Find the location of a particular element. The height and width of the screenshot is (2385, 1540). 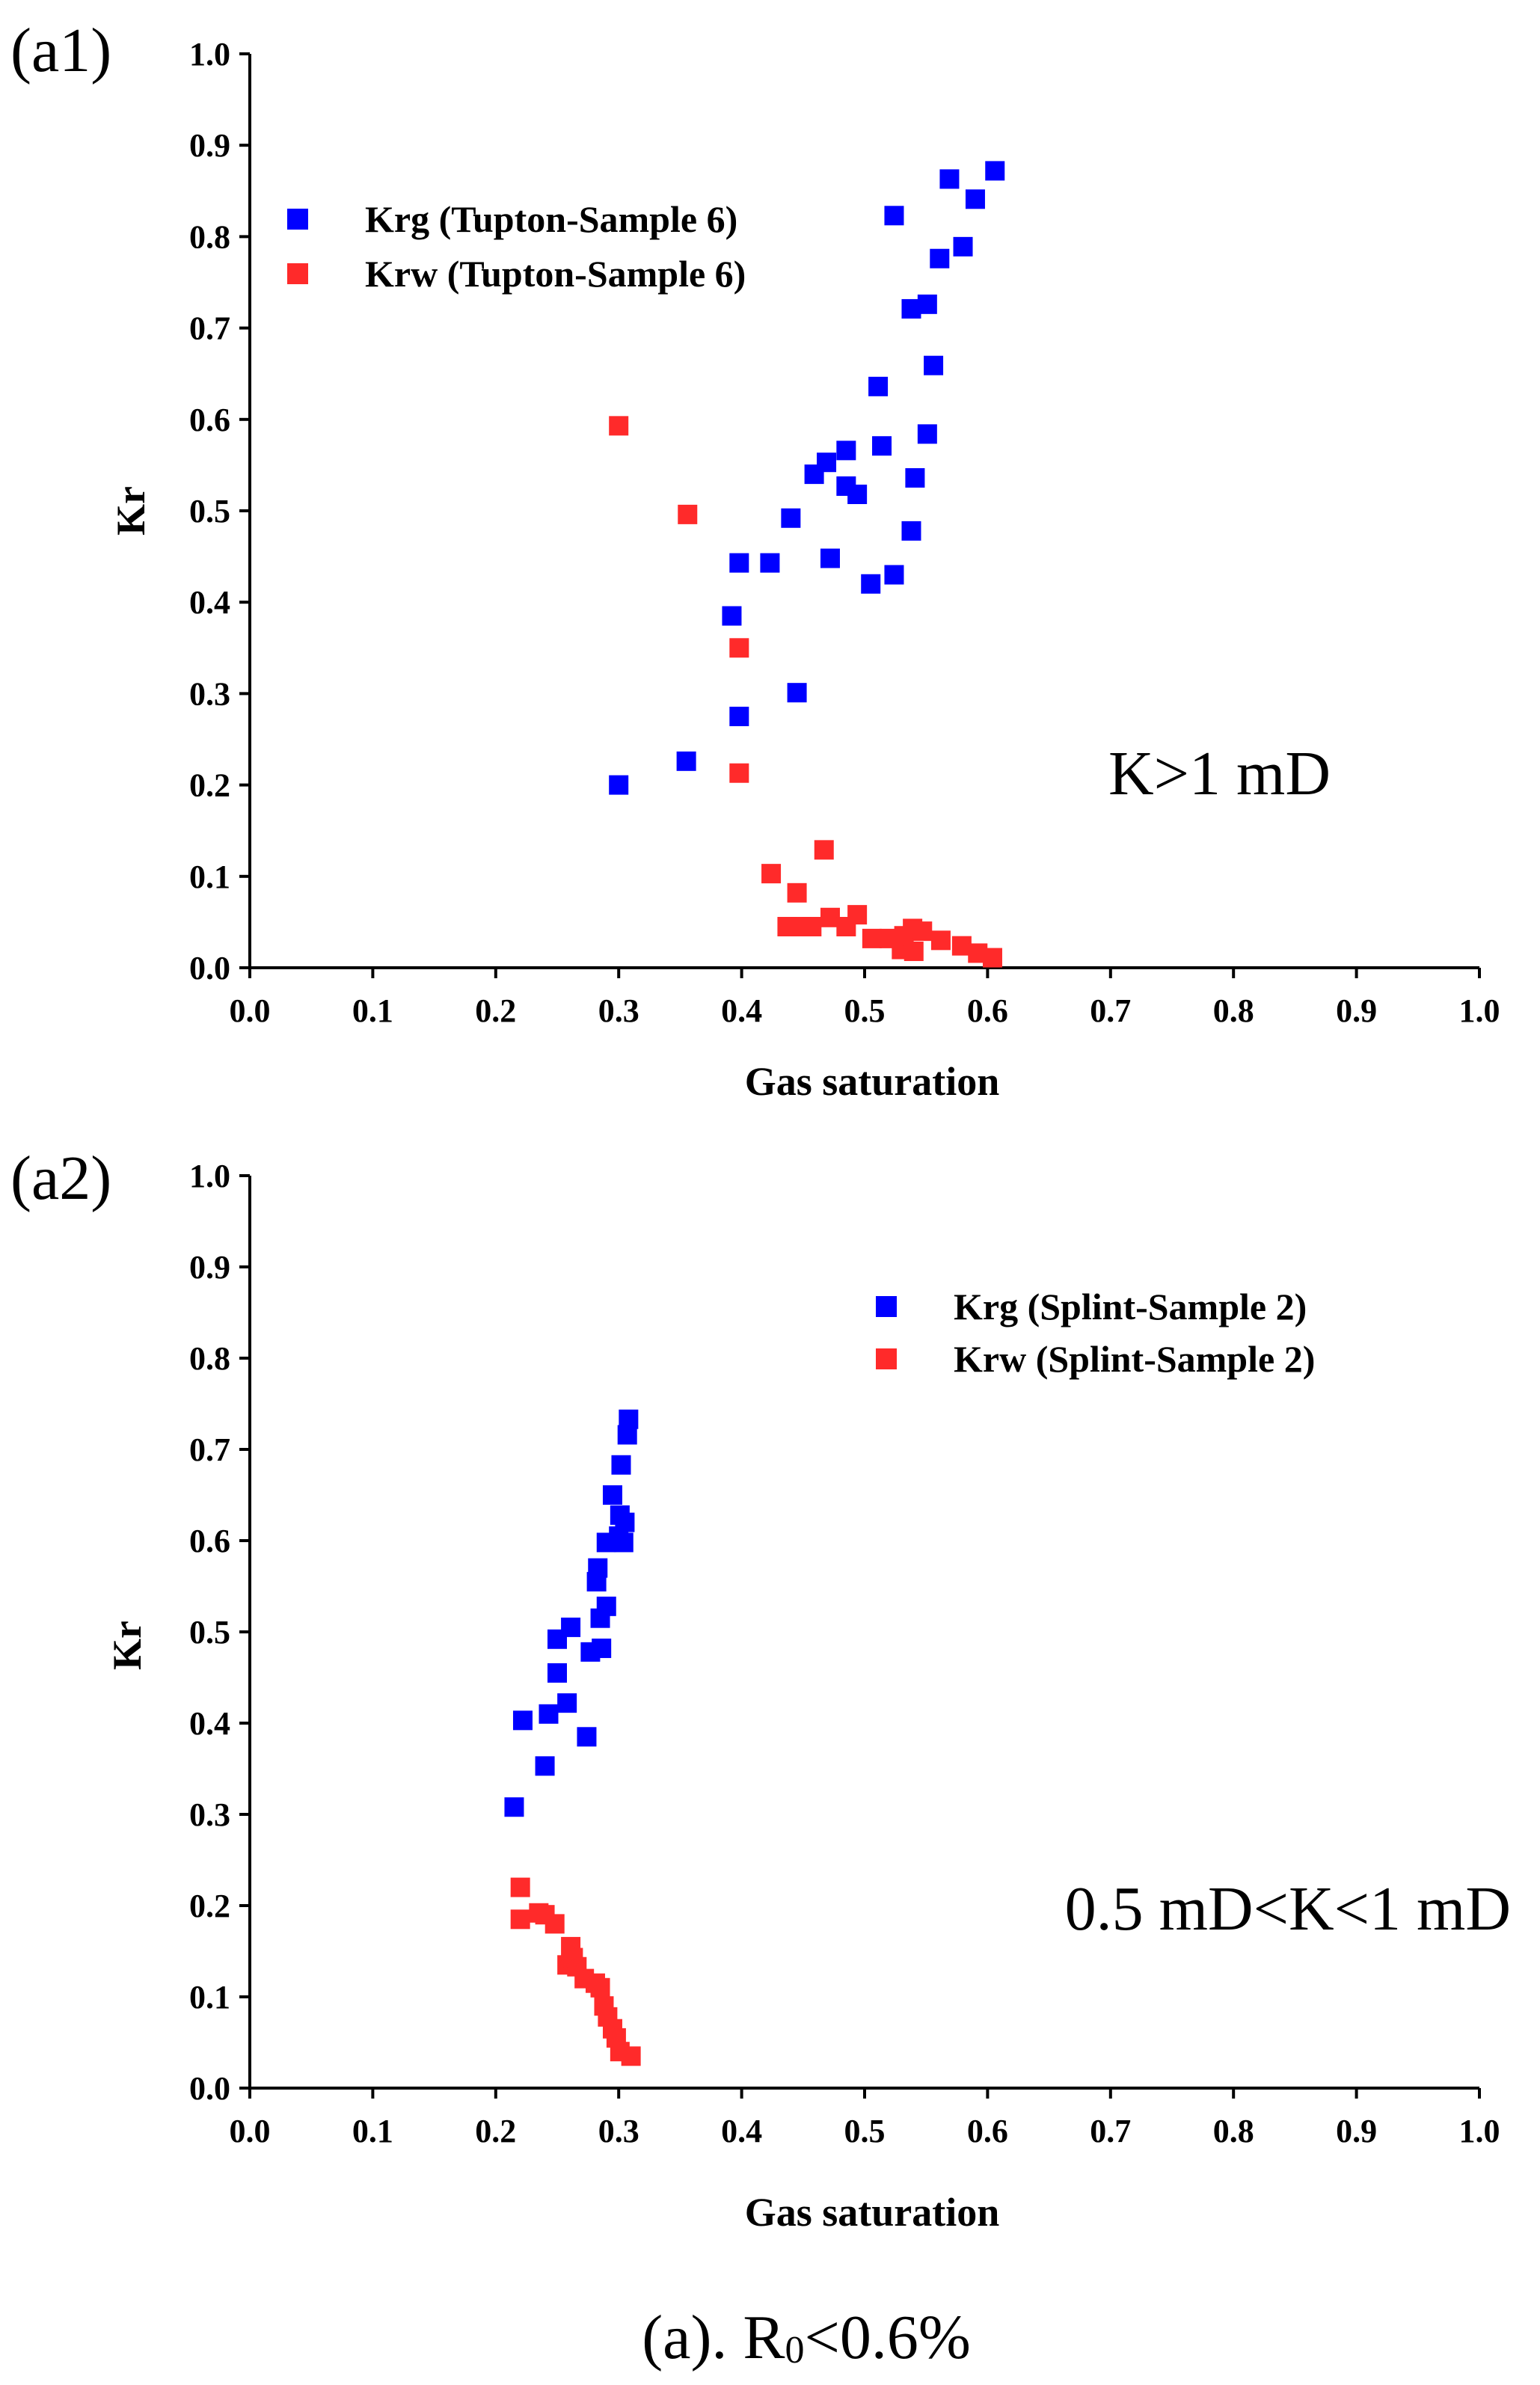

permeability-annotation: 0.5 mD<K<1 mD is located at coordinates (1288, 1909).